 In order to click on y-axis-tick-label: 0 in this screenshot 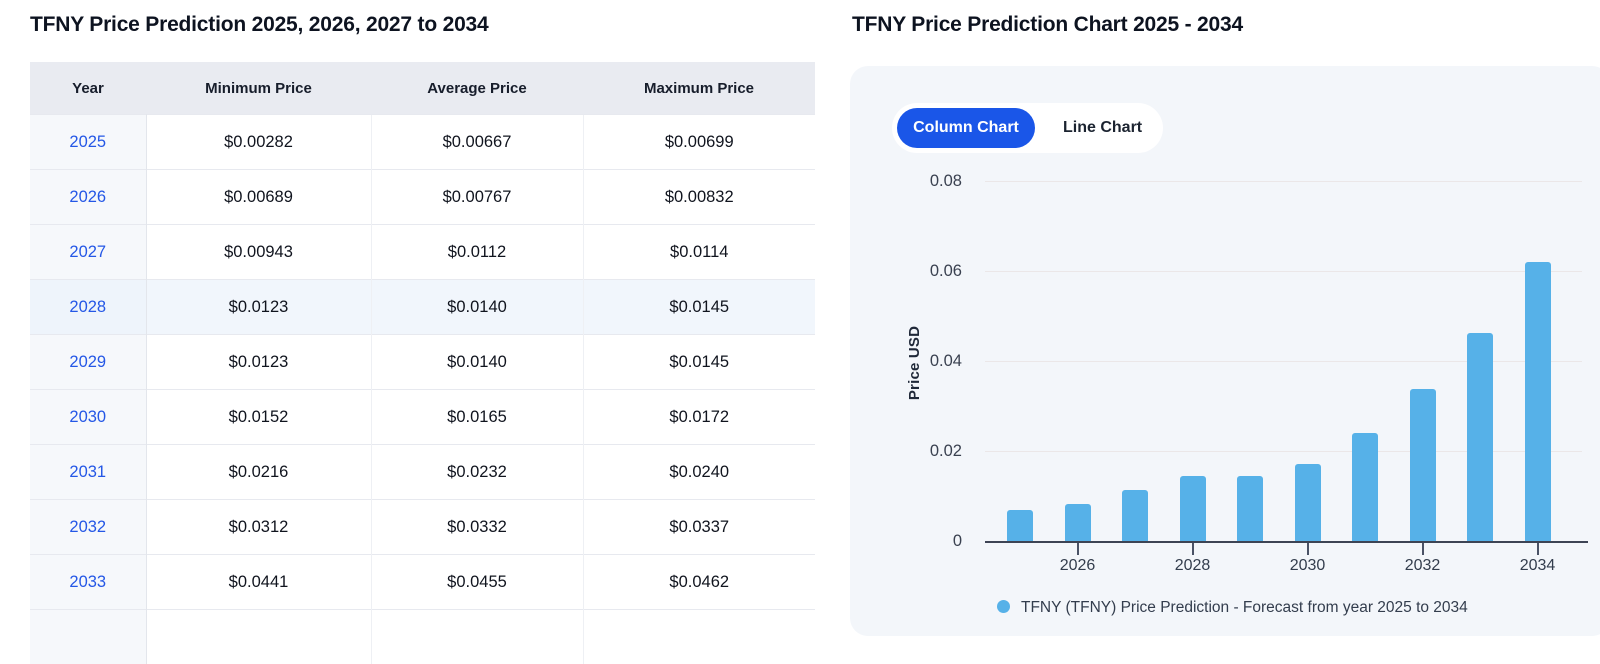, I will do `click(921, 541)`.